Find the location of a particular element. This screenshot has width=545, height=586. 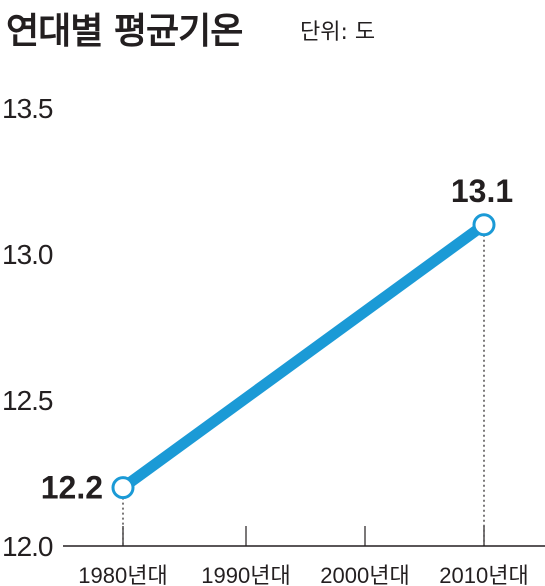

unit-label: 단위: 도 is located at coordinates (338, 32).